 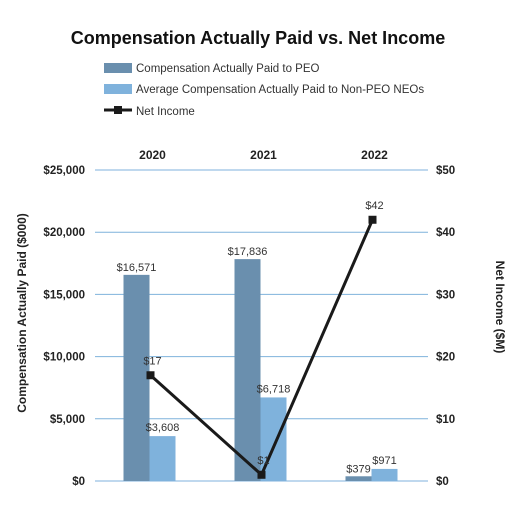 I want to click on y-axis-left: $0 $5,000 $10,000 $15,000 $20,000 $25,000, so click(x=64, y=326).